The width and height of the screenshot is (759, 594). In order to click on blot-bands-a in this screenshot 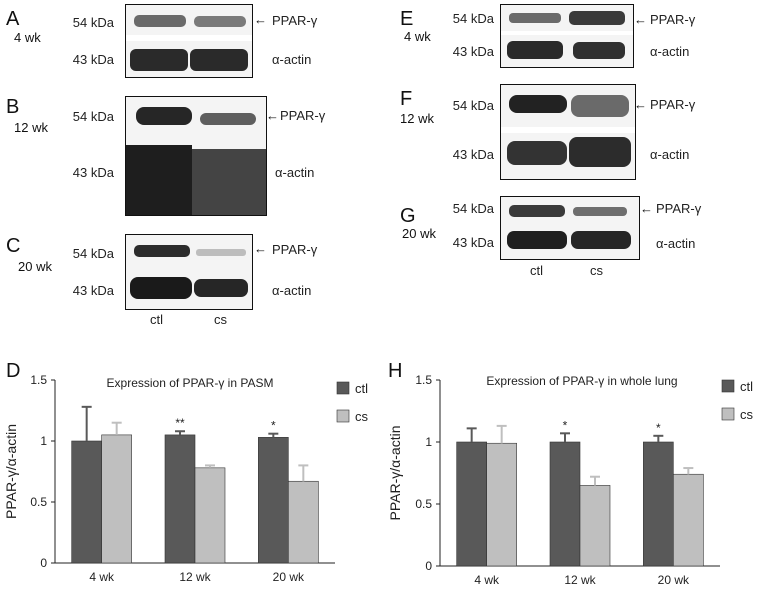, I will do `click(189, 43)`.